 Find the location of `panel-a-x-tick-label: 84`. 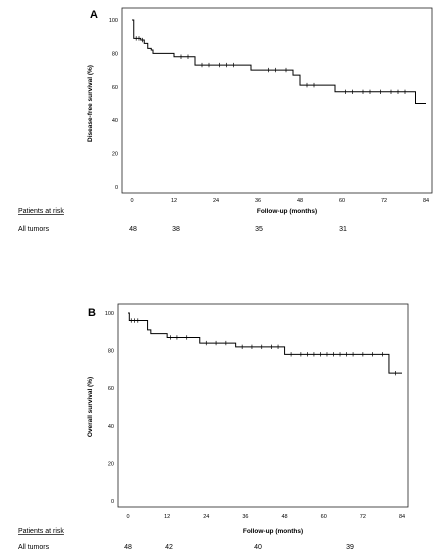

panel-a-x-tick-label: 84 is located at coordinates (426, 201).